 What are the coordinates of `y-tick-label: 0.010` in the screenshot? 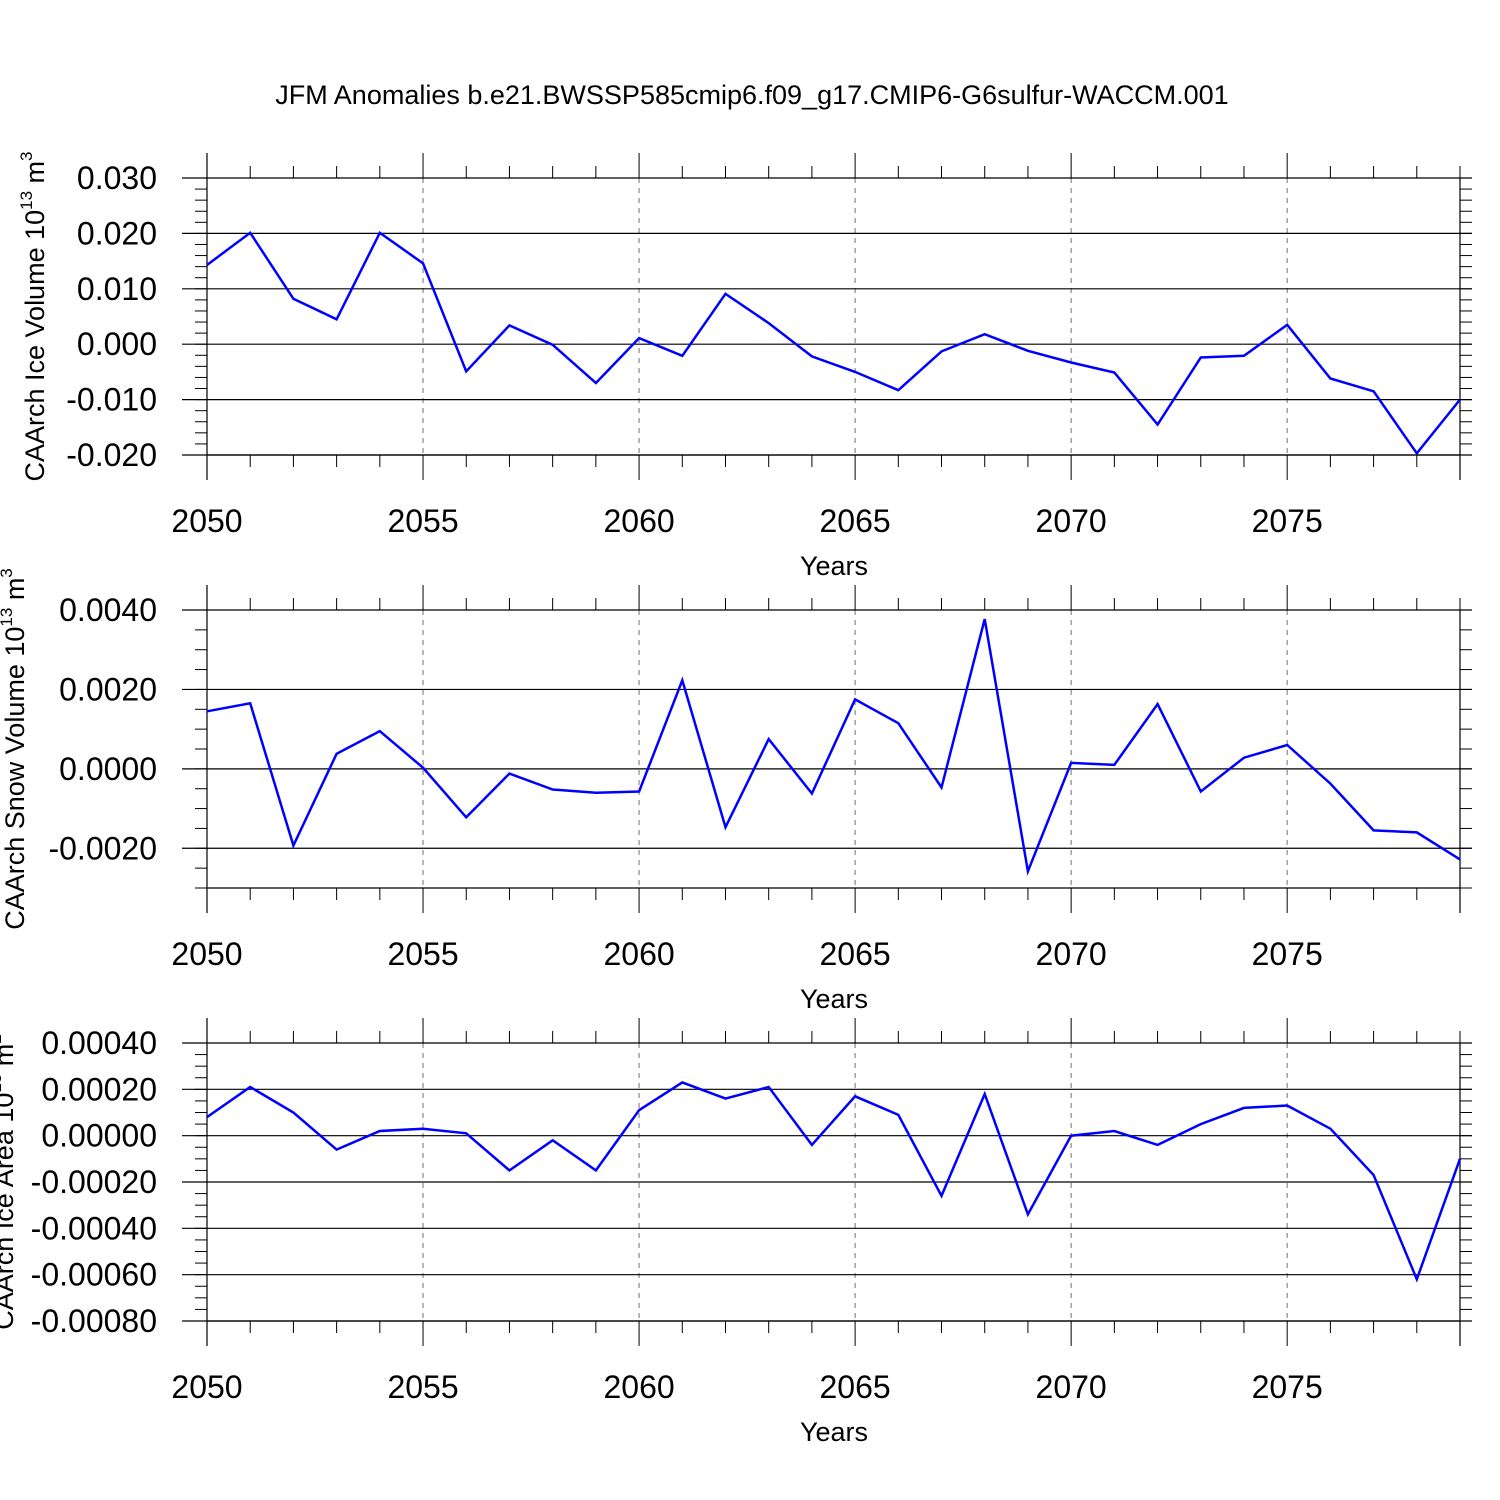 It's located at (117, 289).